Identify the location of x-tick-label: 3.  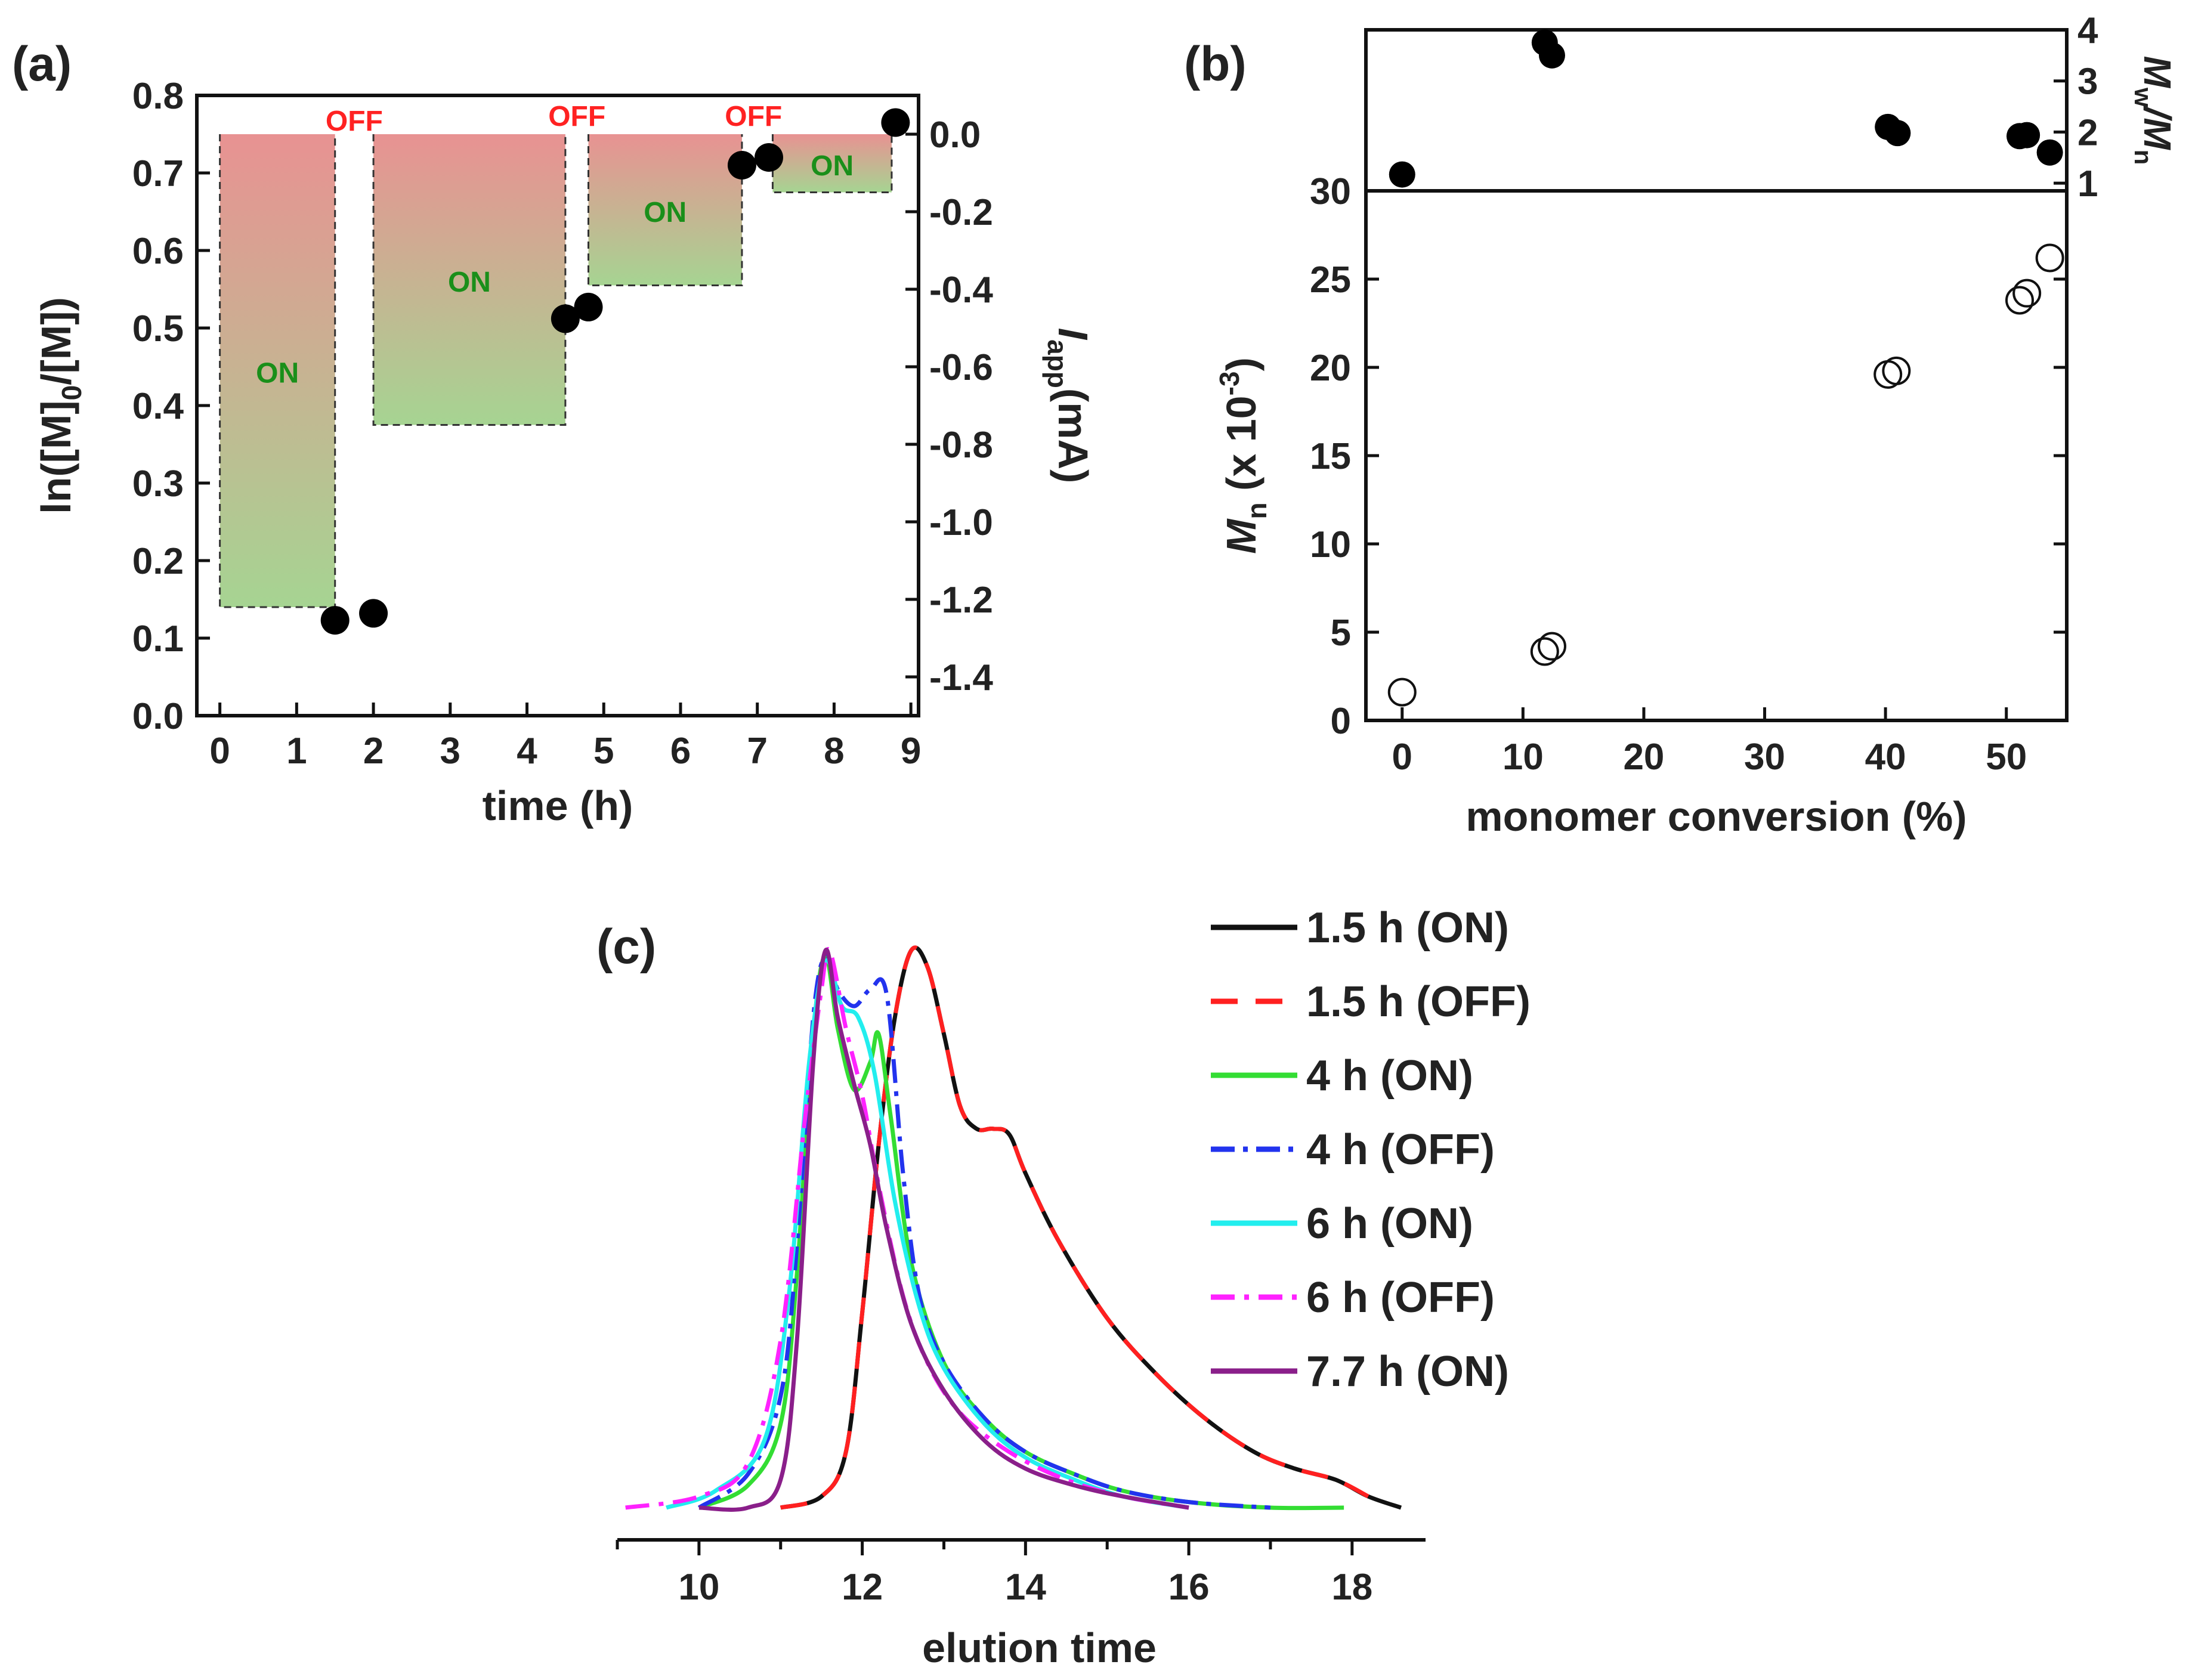
(450, 752).